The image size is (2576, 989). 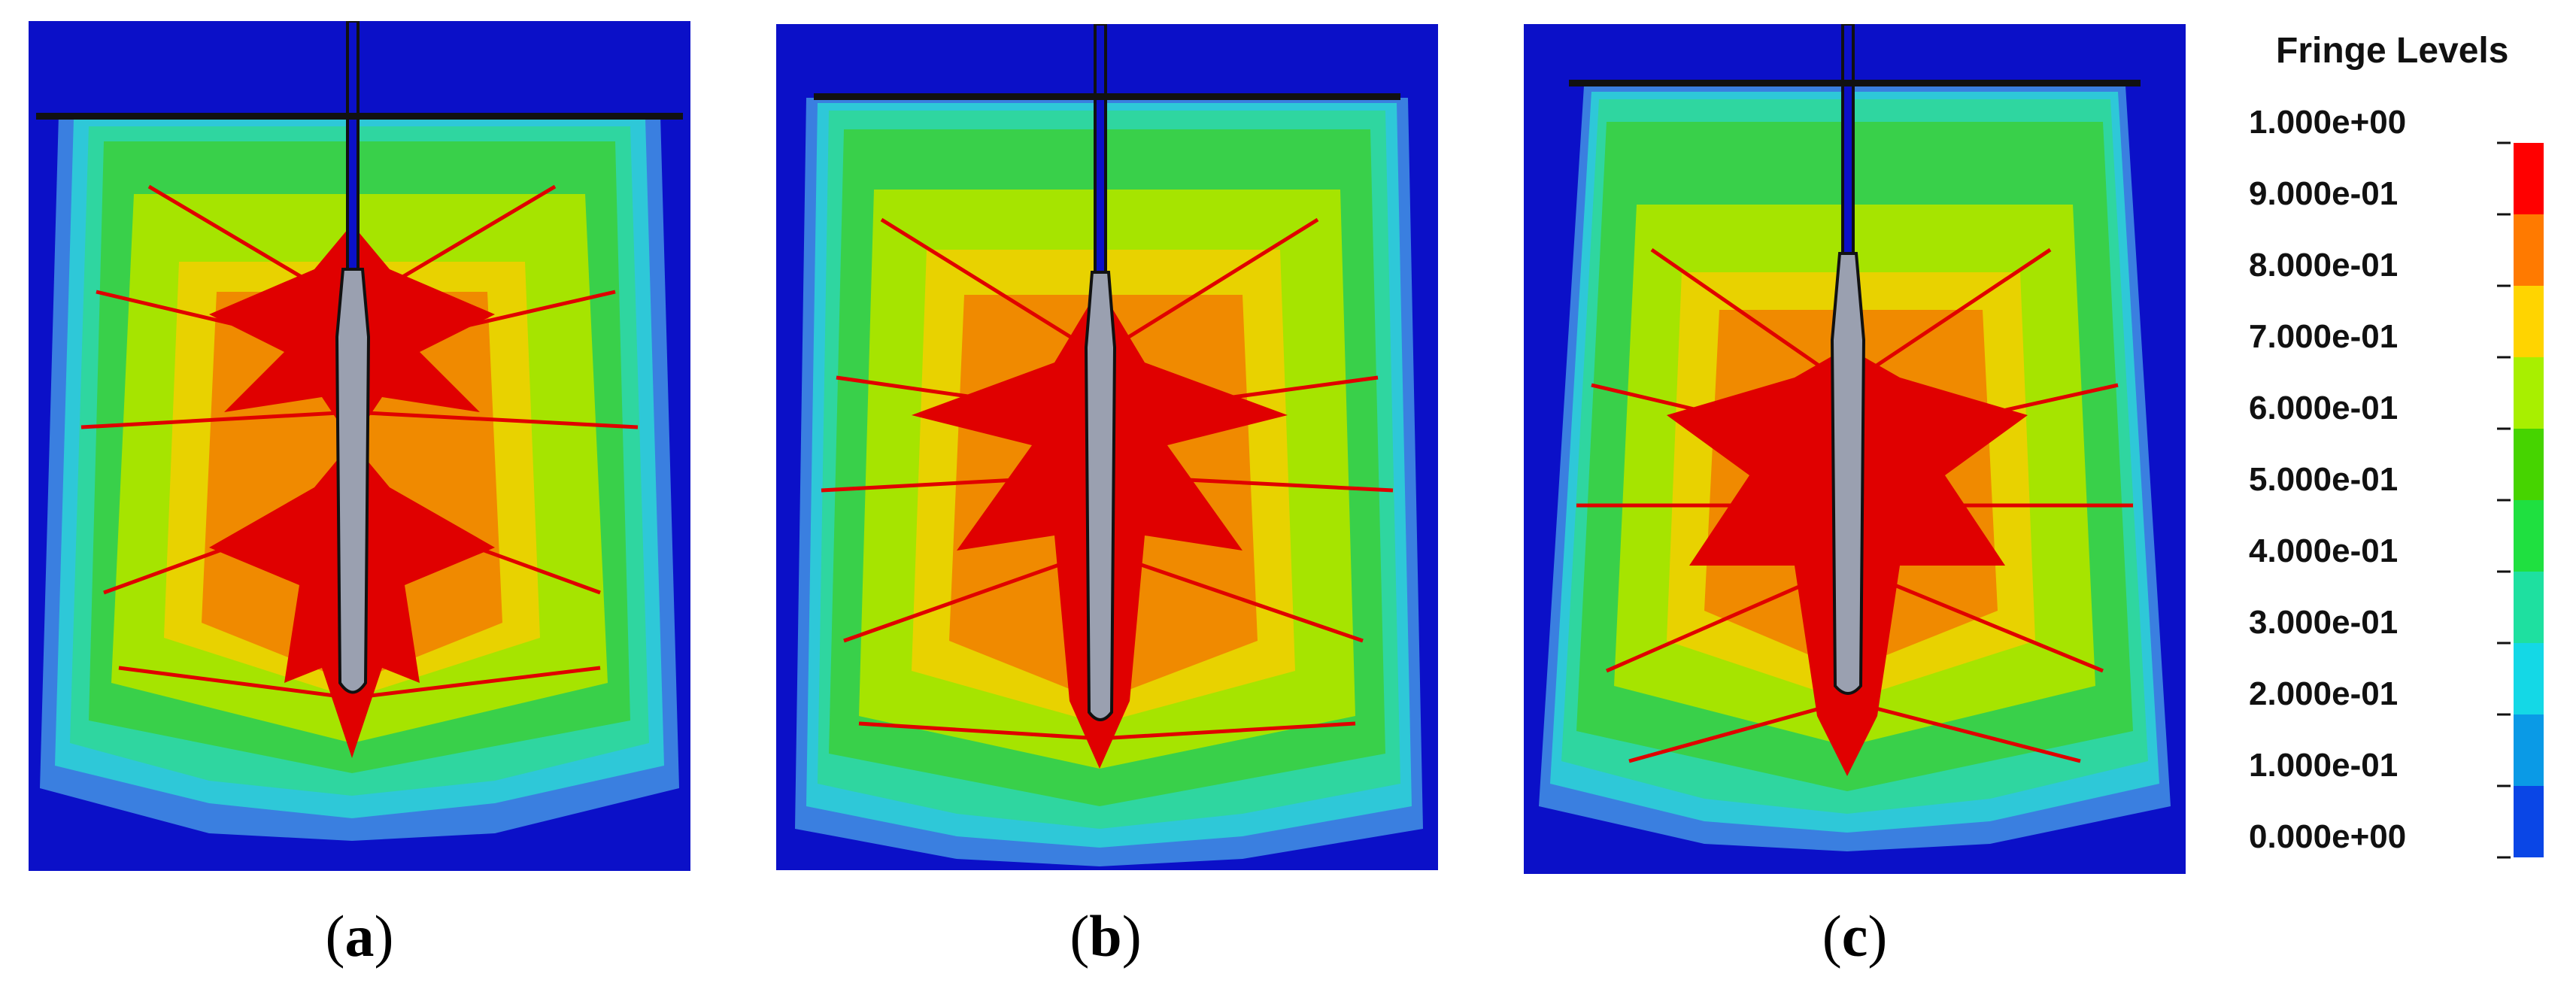 I want to click on caption-c: (c), so click(x=1855, y=936).